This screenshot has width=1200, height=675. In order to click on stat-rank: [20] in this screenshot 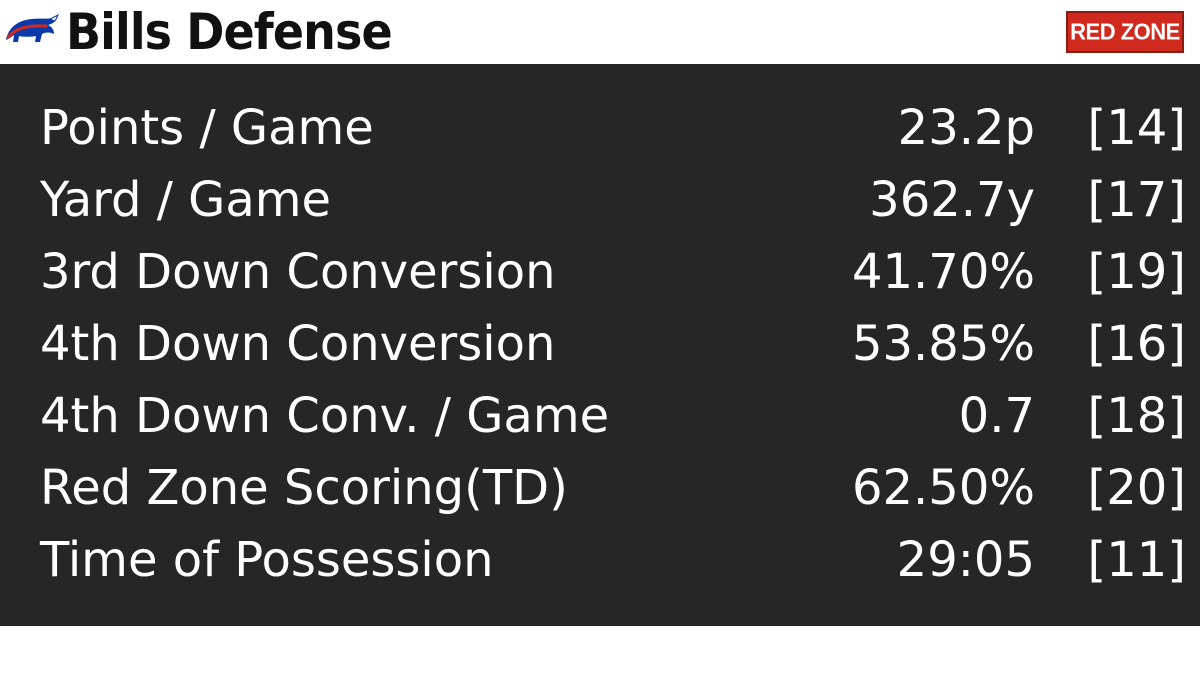, I will do `click(1136, 488)`.